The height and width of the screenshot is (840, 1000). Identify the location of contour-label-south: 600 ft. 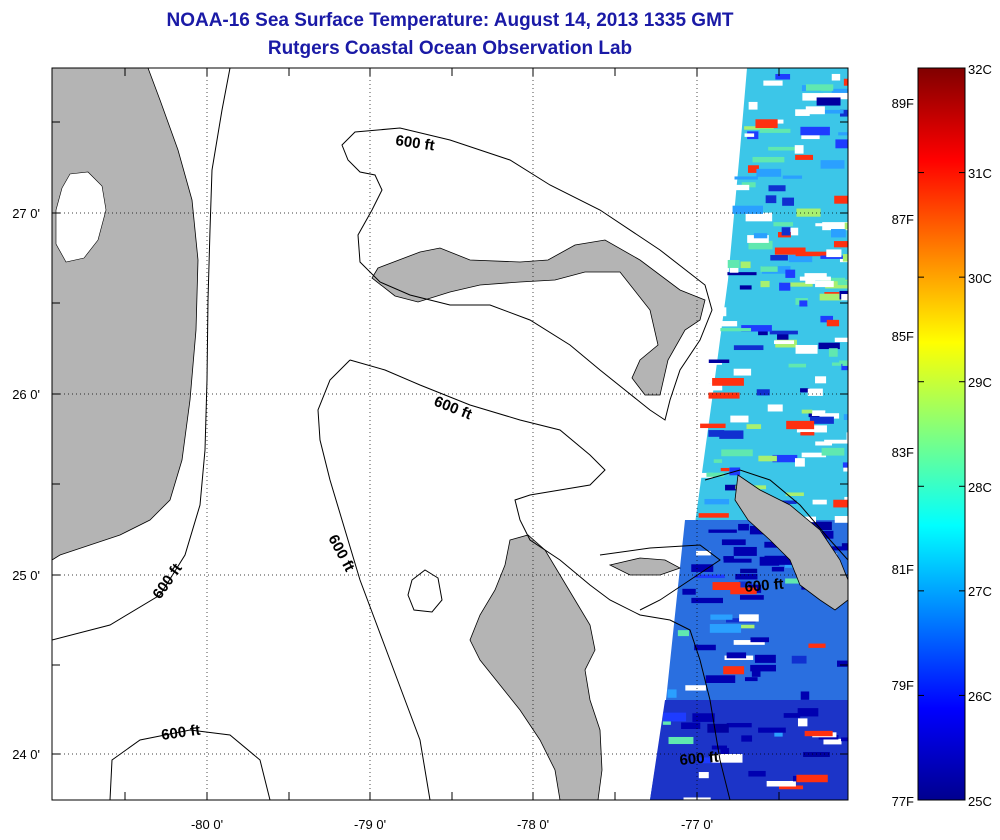
(180, 733).